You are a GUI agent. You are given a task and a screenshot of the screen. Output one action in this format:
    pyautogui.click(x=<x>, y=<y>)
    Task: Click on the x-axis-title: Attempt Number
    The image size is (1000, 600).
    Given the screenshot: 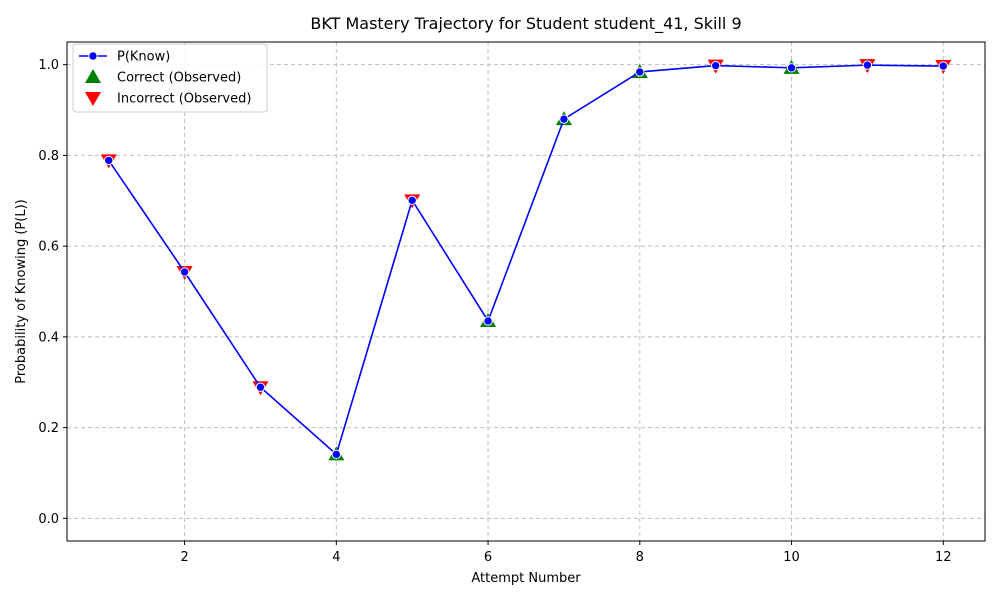 What is the action you would take?
    pyautogui.click(x=526, y=578)
    